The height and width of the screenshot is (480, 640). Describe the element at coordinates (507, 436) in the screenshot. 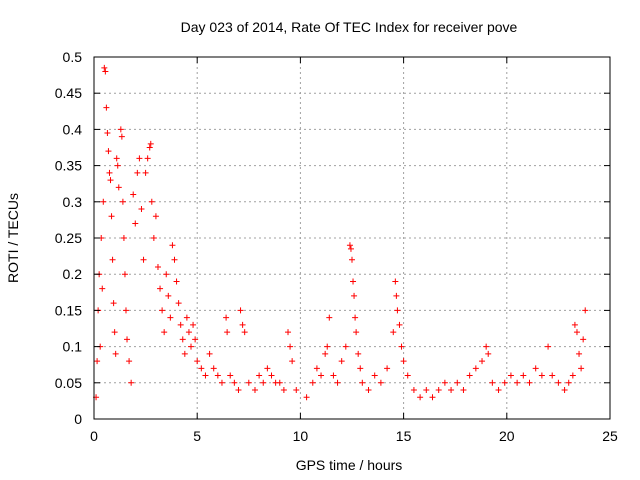

I see `x-tick-label: 20` at that location.